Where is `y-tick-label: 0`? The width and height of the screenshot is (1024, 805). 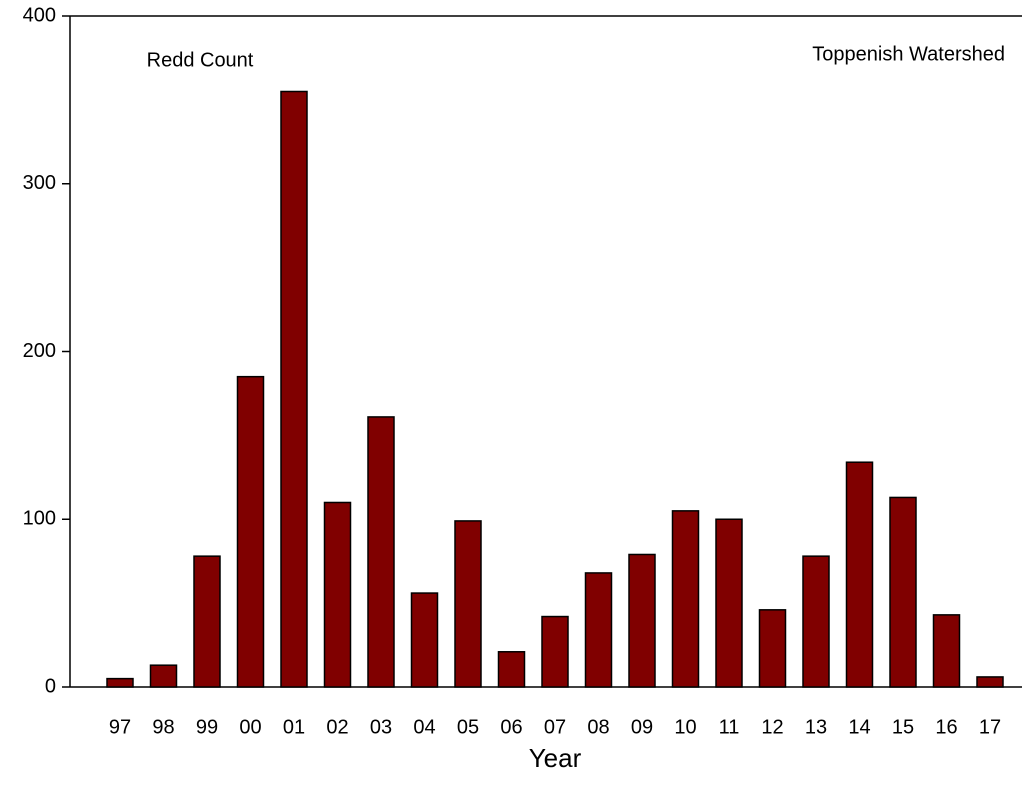 y-tick-label: 0 is located at coordinates (50, 686).